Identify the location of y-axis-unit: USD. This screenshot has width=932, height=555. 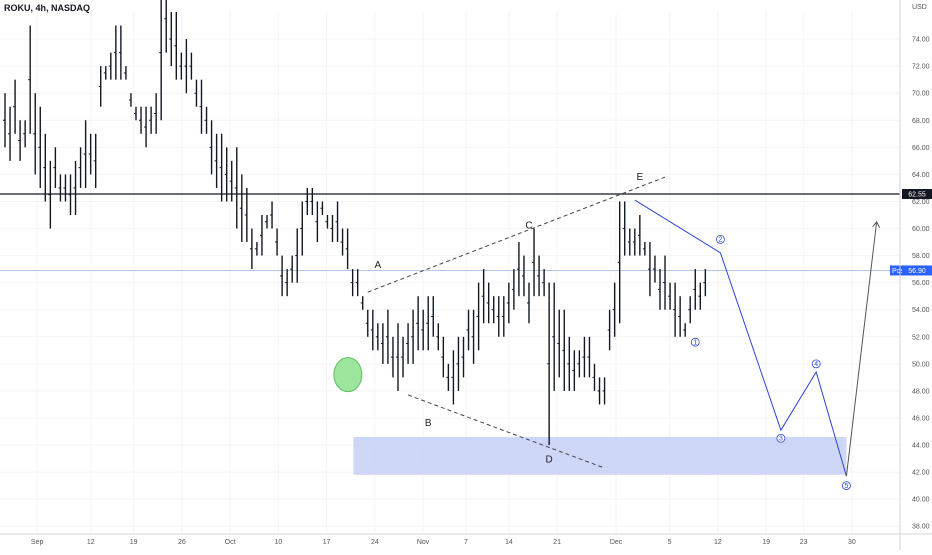
(919, 7).